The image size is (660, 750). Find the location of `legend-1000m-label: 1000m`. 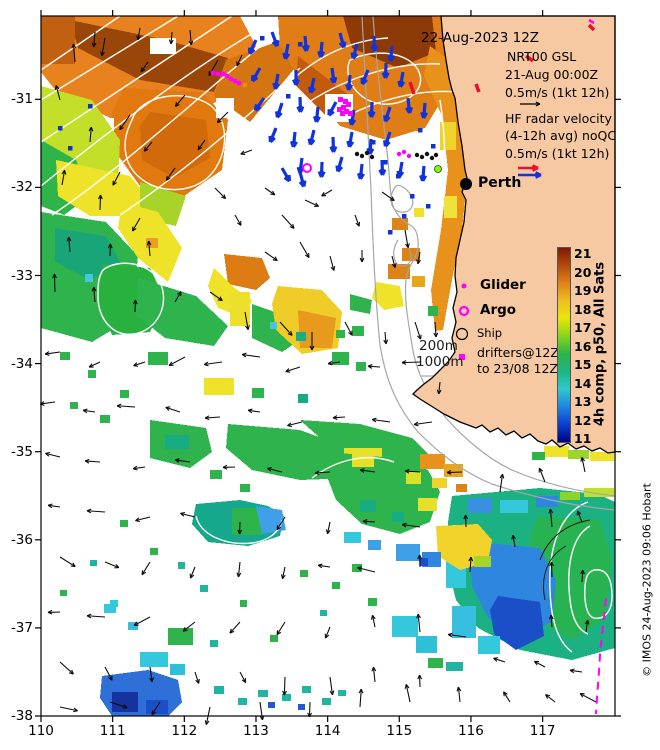

legend-1000m-label: 1000m is located at coordinates (440, 362).